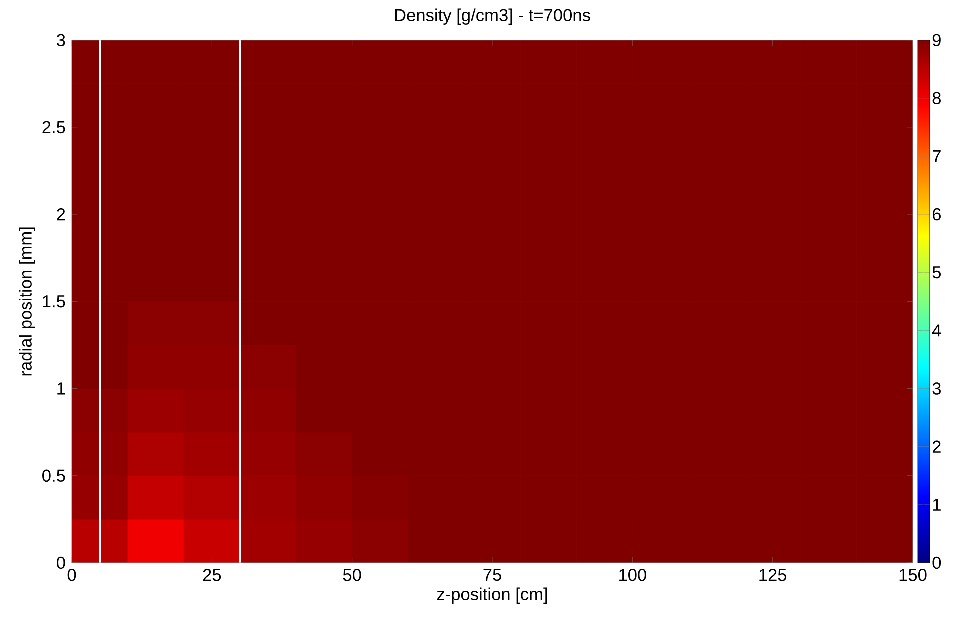  What do you see at coordinates (62, 388) in the screenshot?
I see `y-tick-label: 1` at bounding box center [62, 388].